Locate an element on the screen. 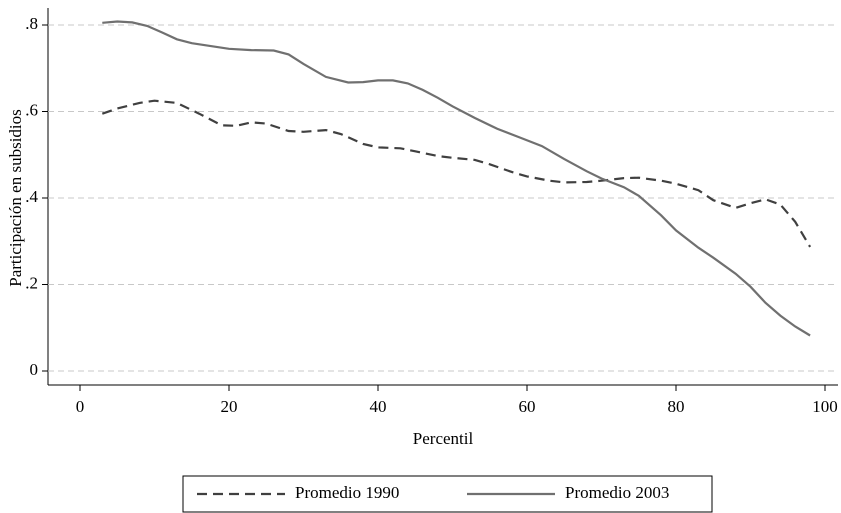 This screenshot has width=841, height=513. y-tick-label: .6 is located at coordinates (31, 109).